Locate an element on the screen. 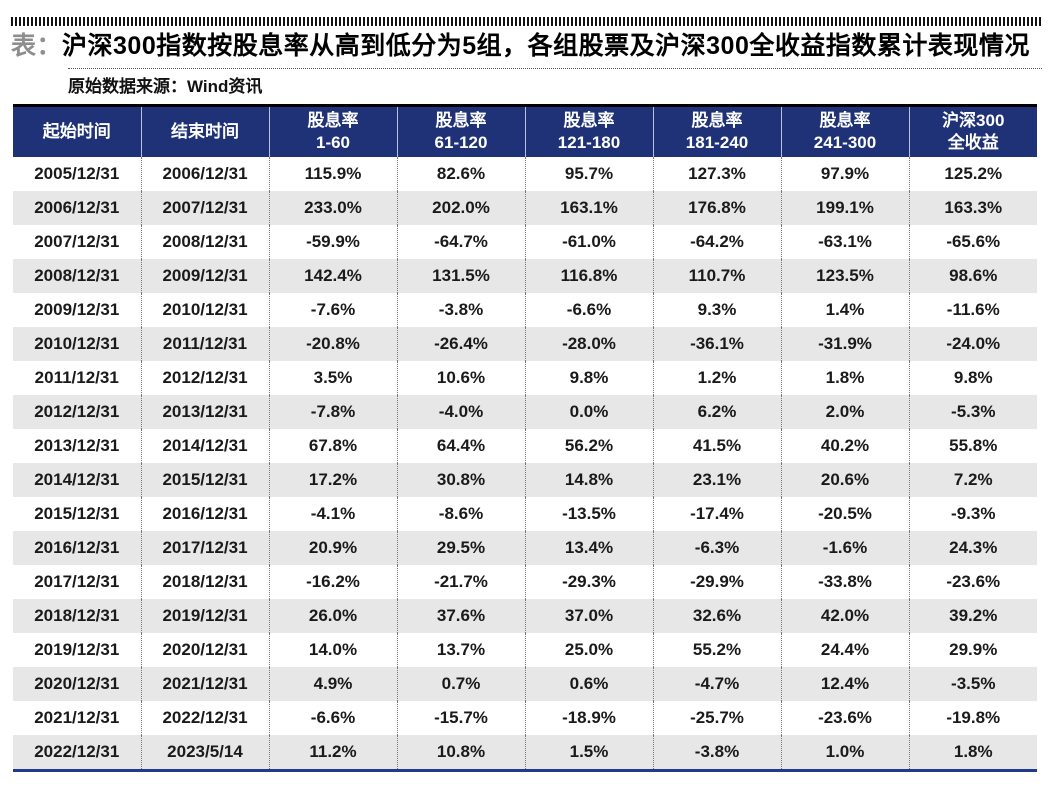 This screenshot has height=806, width=1050. table-cell: -15.7% is located at coordinates (461, 717).